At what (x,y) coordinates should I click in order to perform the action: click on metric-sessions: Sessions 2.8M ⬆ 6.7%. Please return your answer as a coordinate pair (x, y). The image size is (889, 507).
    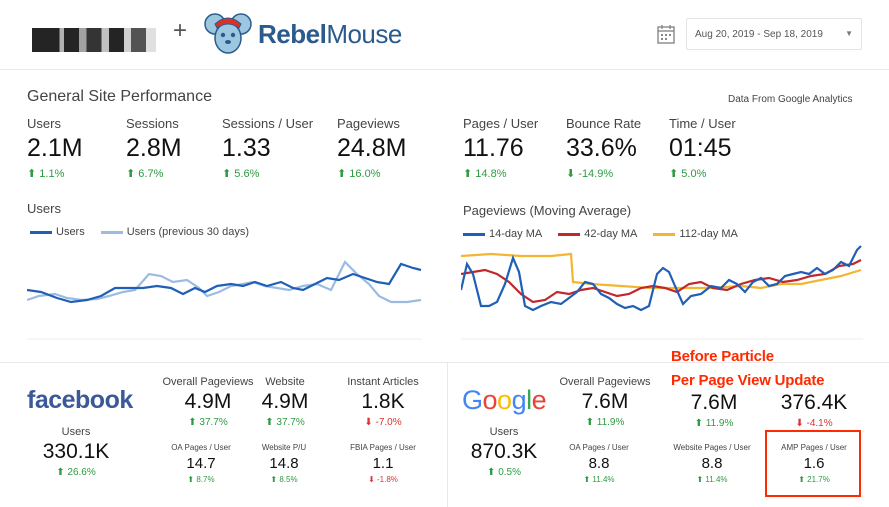
    Looking at the image, I should click on (154, 148).